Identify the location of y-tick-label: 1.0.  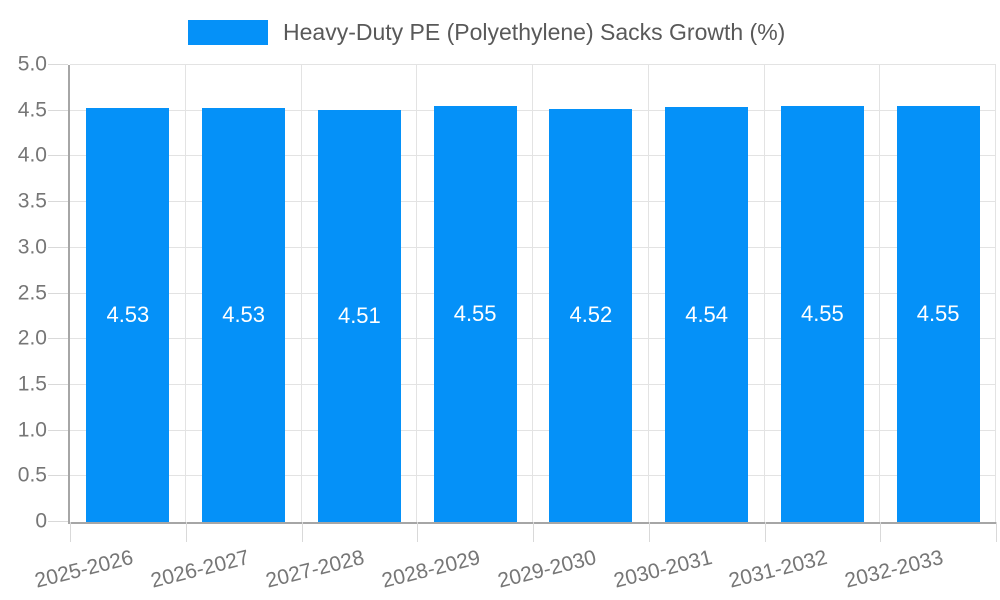
(32, 430).